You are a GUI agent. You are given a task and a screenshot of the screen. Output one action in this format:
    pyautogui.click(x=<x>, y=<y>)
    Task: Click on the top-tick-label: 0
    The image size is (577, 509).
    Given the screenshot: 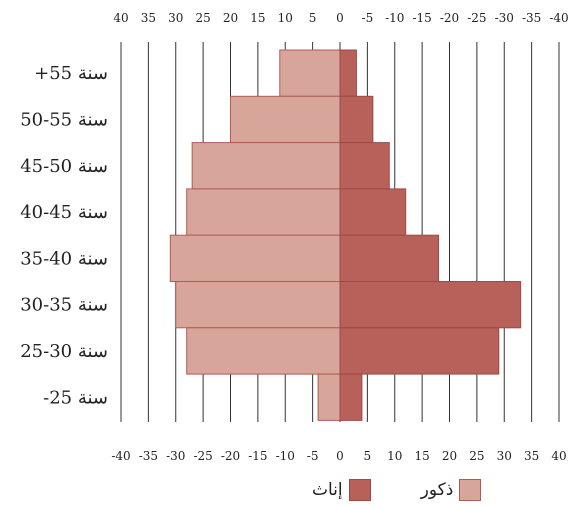 What is the action you would take?
    pyautogui.click(x=340, y=18)
    